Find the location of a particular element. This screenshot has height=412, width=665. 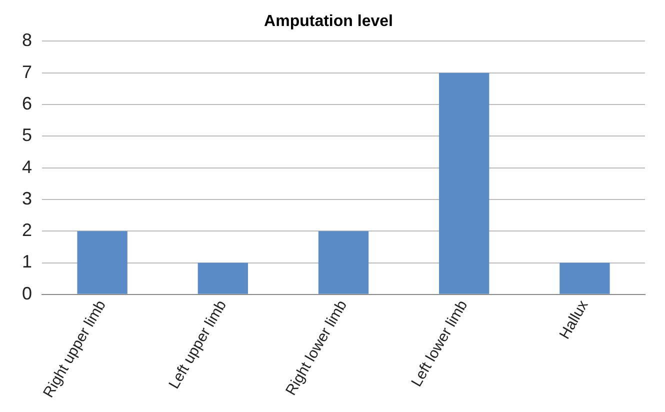

y-tick-label: 0 is located at coordinates (27, 293).